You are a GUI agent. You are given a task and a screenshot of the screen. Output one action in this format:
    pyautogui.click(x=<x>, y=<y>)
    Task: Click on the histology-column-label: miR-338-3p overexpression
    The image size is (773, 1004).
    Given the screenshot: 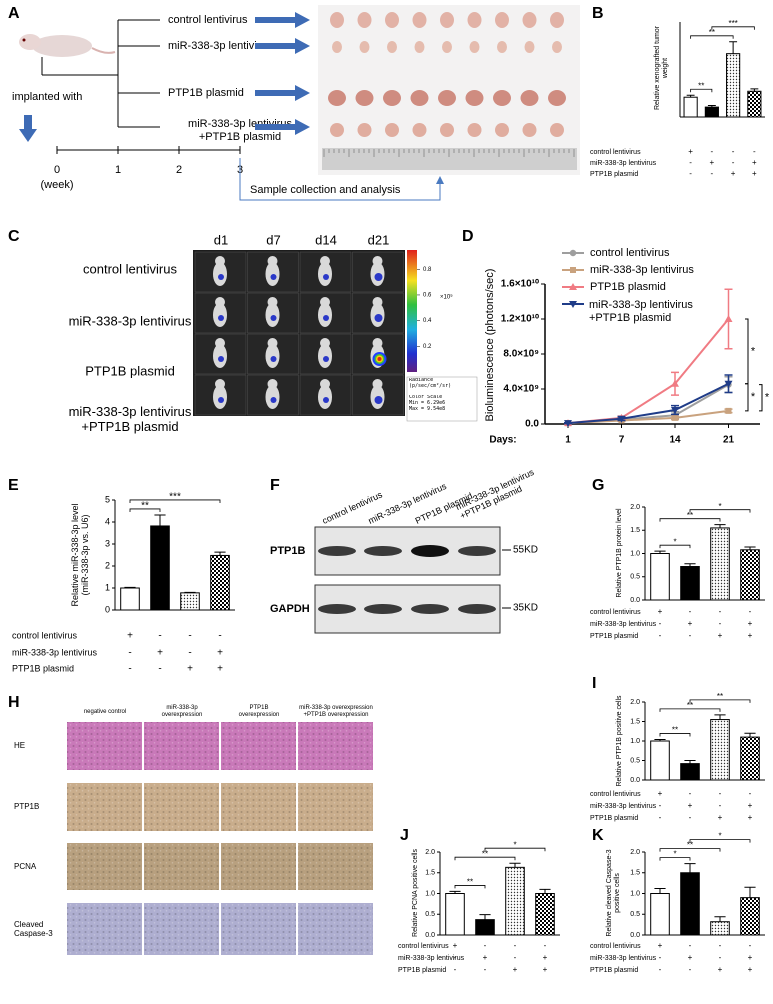 What is the action you would take?
    pyautogui.click(x=182, y=712)
    